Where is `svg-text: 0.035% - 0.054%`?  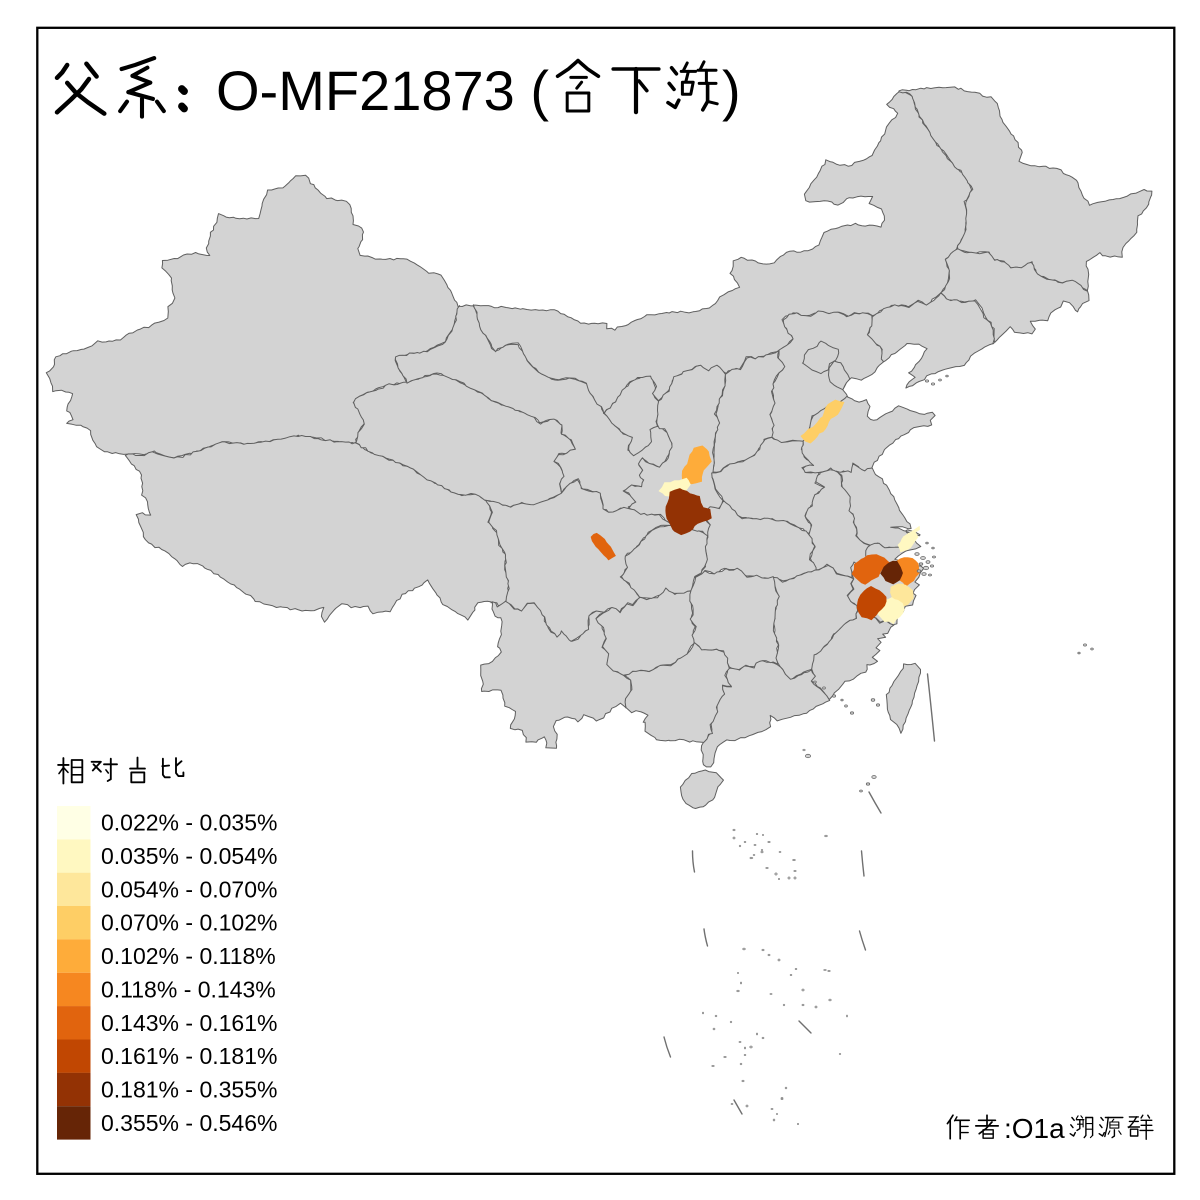 svg-text: 0.035% - 0.054% is located at coordinates (189, 856).